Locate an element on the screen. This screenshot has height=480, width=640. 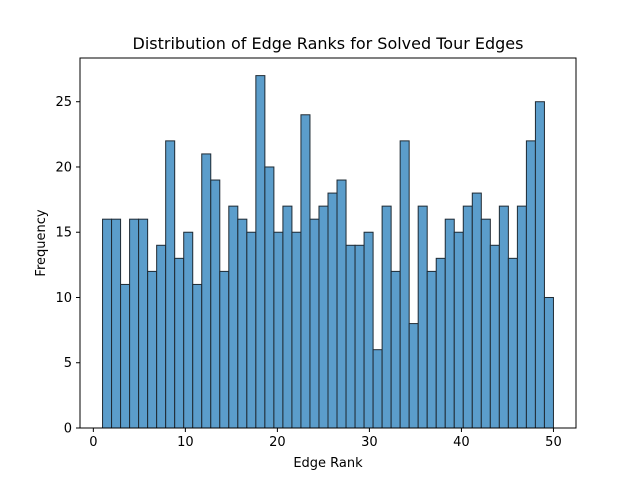
x-tick-label: 40 is located at coordinates (461, 442).